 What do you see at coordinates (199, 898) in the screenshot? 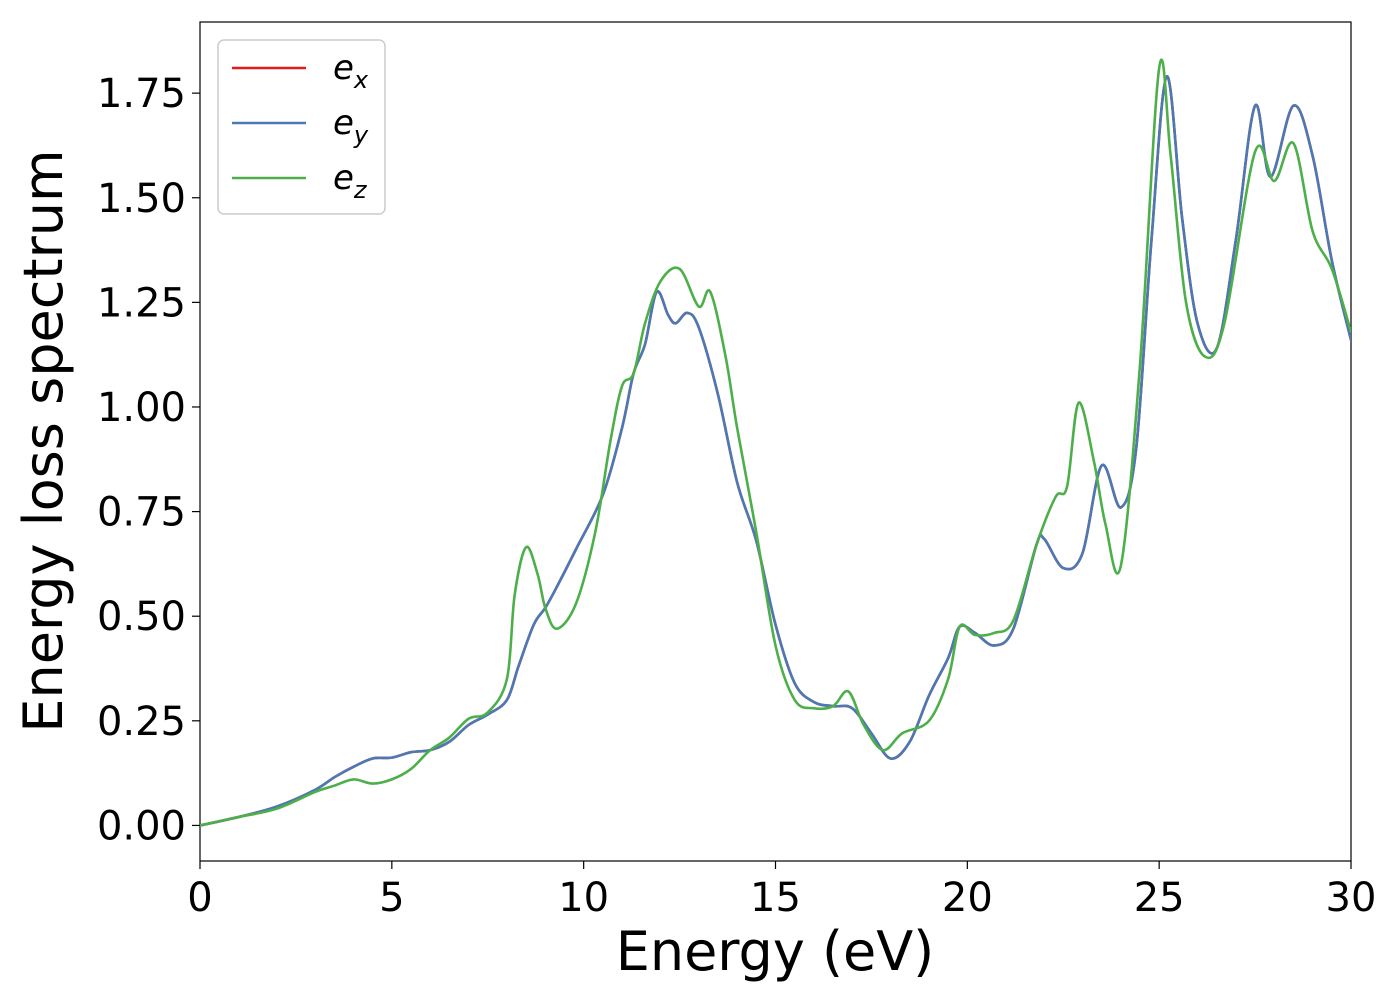
I see `x-tick-label: 0` at bounding box center [199, 898].